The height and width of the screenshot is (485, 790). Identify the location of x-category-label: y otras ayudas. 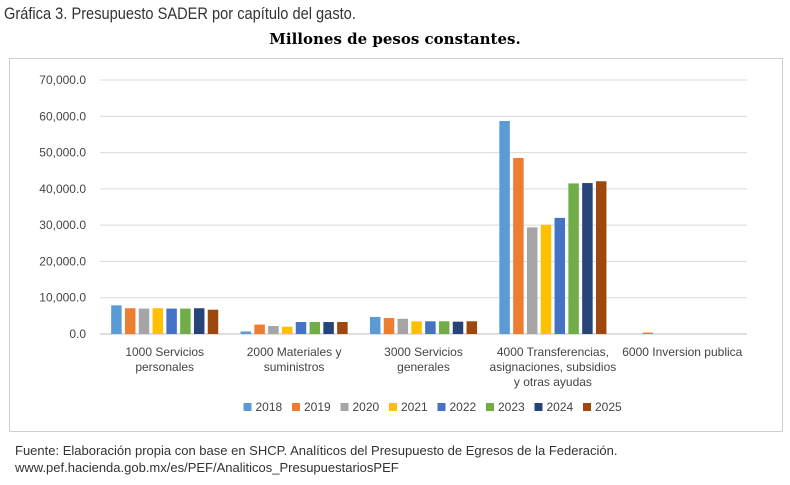
(553, 382).